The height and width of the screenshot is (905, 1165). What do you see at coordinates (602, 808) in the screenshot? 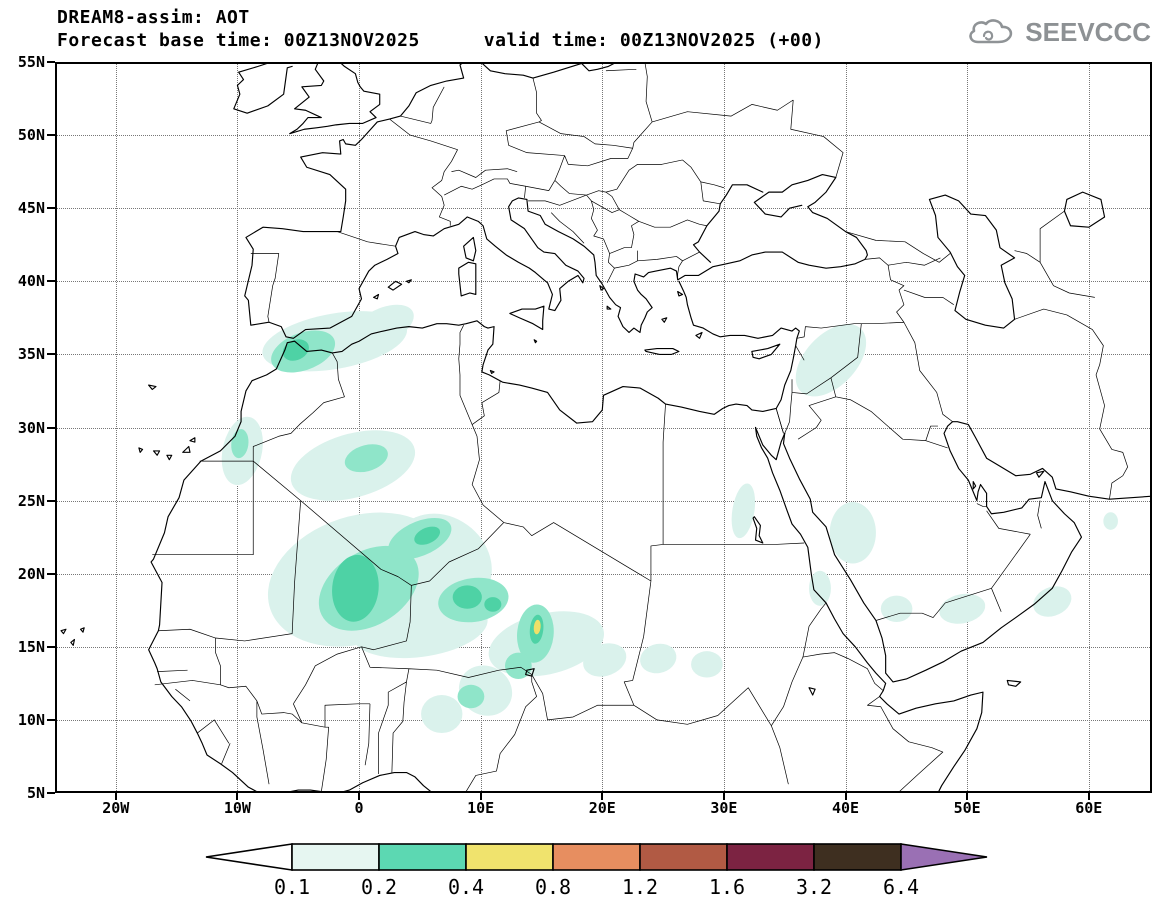
I see `lon-tick-label-20E: 20E` at bounding box center [602, 808].